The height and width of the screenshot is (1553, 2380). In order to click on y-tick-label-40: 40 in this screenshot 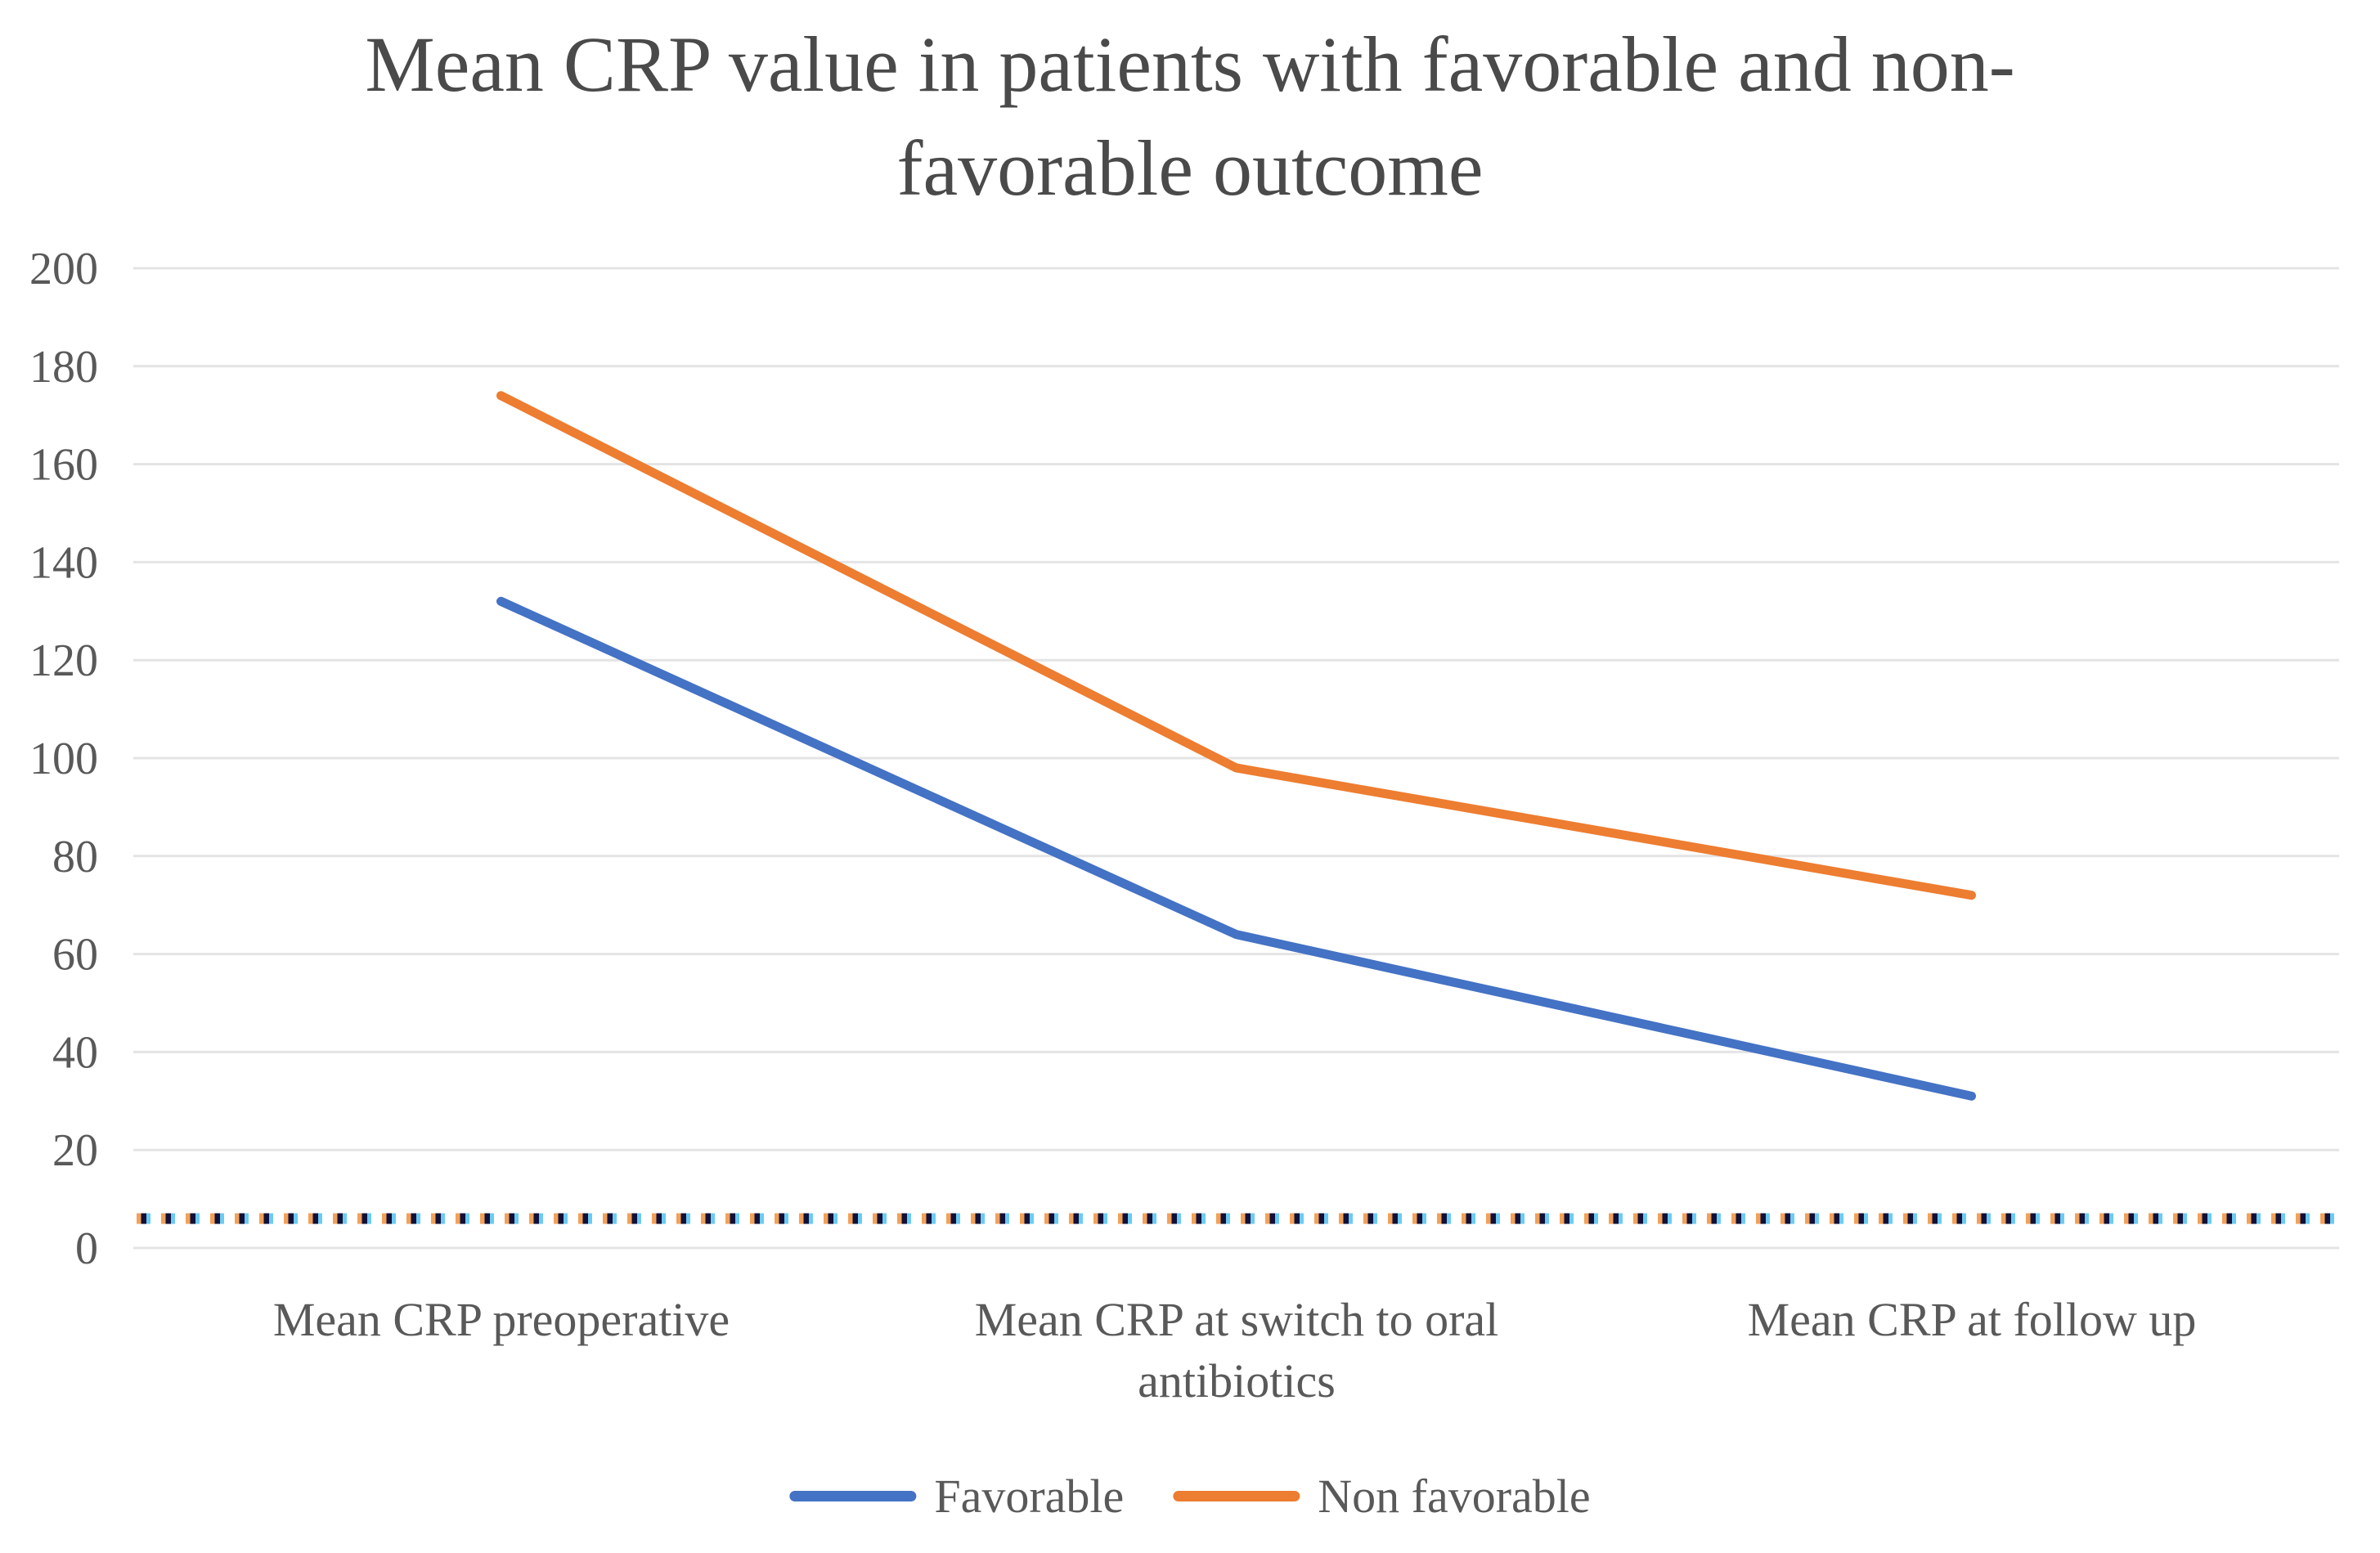, I will do `click(75, 1052)`.